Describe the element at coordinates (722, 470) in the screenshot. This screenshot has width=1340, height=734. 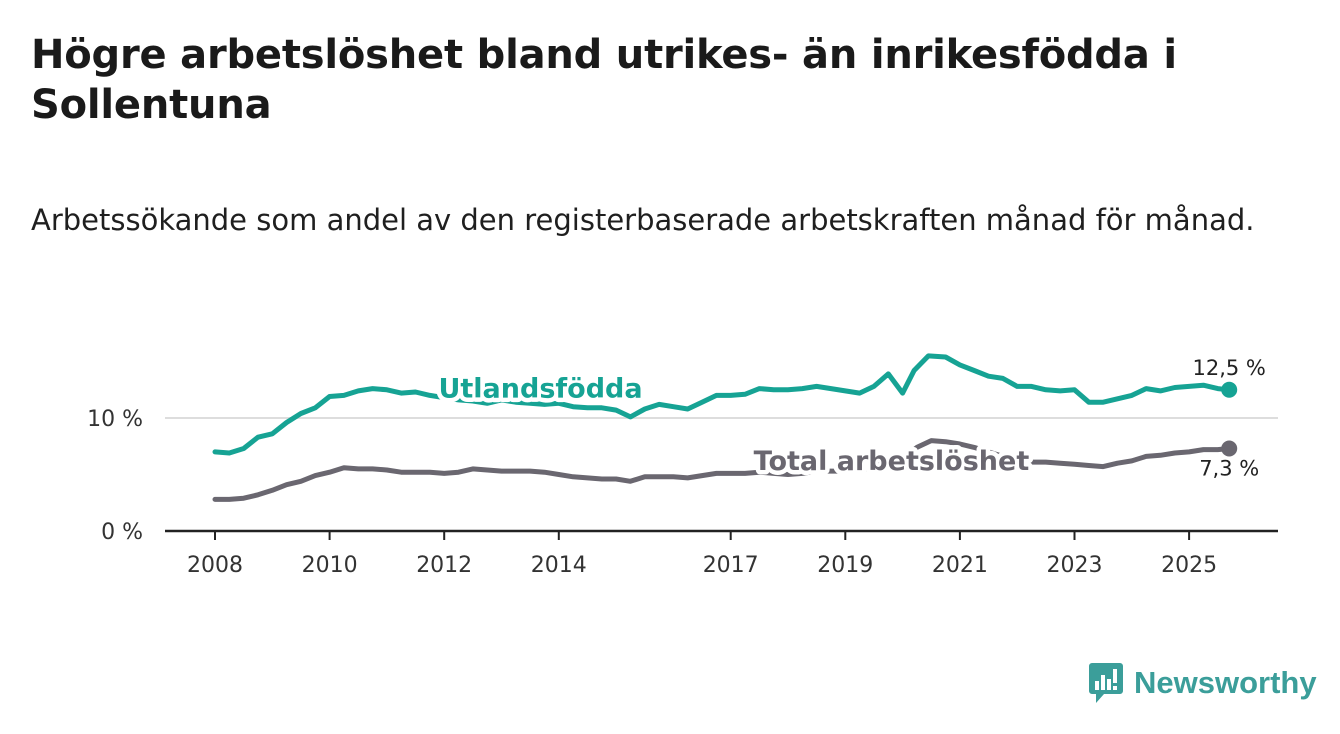
I see `series-line-total` at that location.